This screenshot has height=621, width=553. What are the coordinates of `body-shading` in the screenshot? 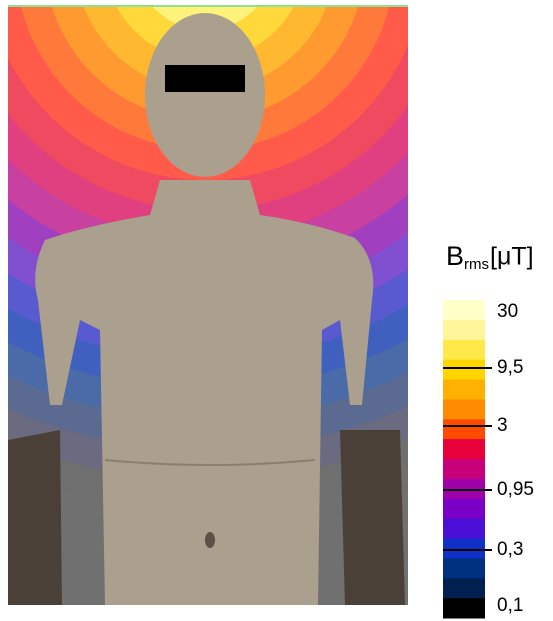 It's located at (210, 462).